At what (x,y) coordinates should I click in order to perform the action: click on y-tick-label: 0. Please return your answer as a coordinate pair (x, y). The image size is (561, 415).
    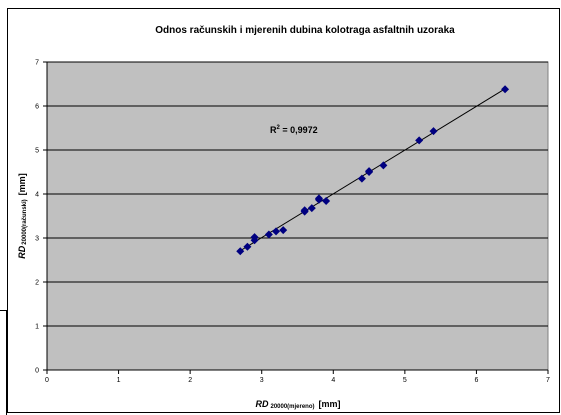
    Looking at the image, I should click on (37, 371).